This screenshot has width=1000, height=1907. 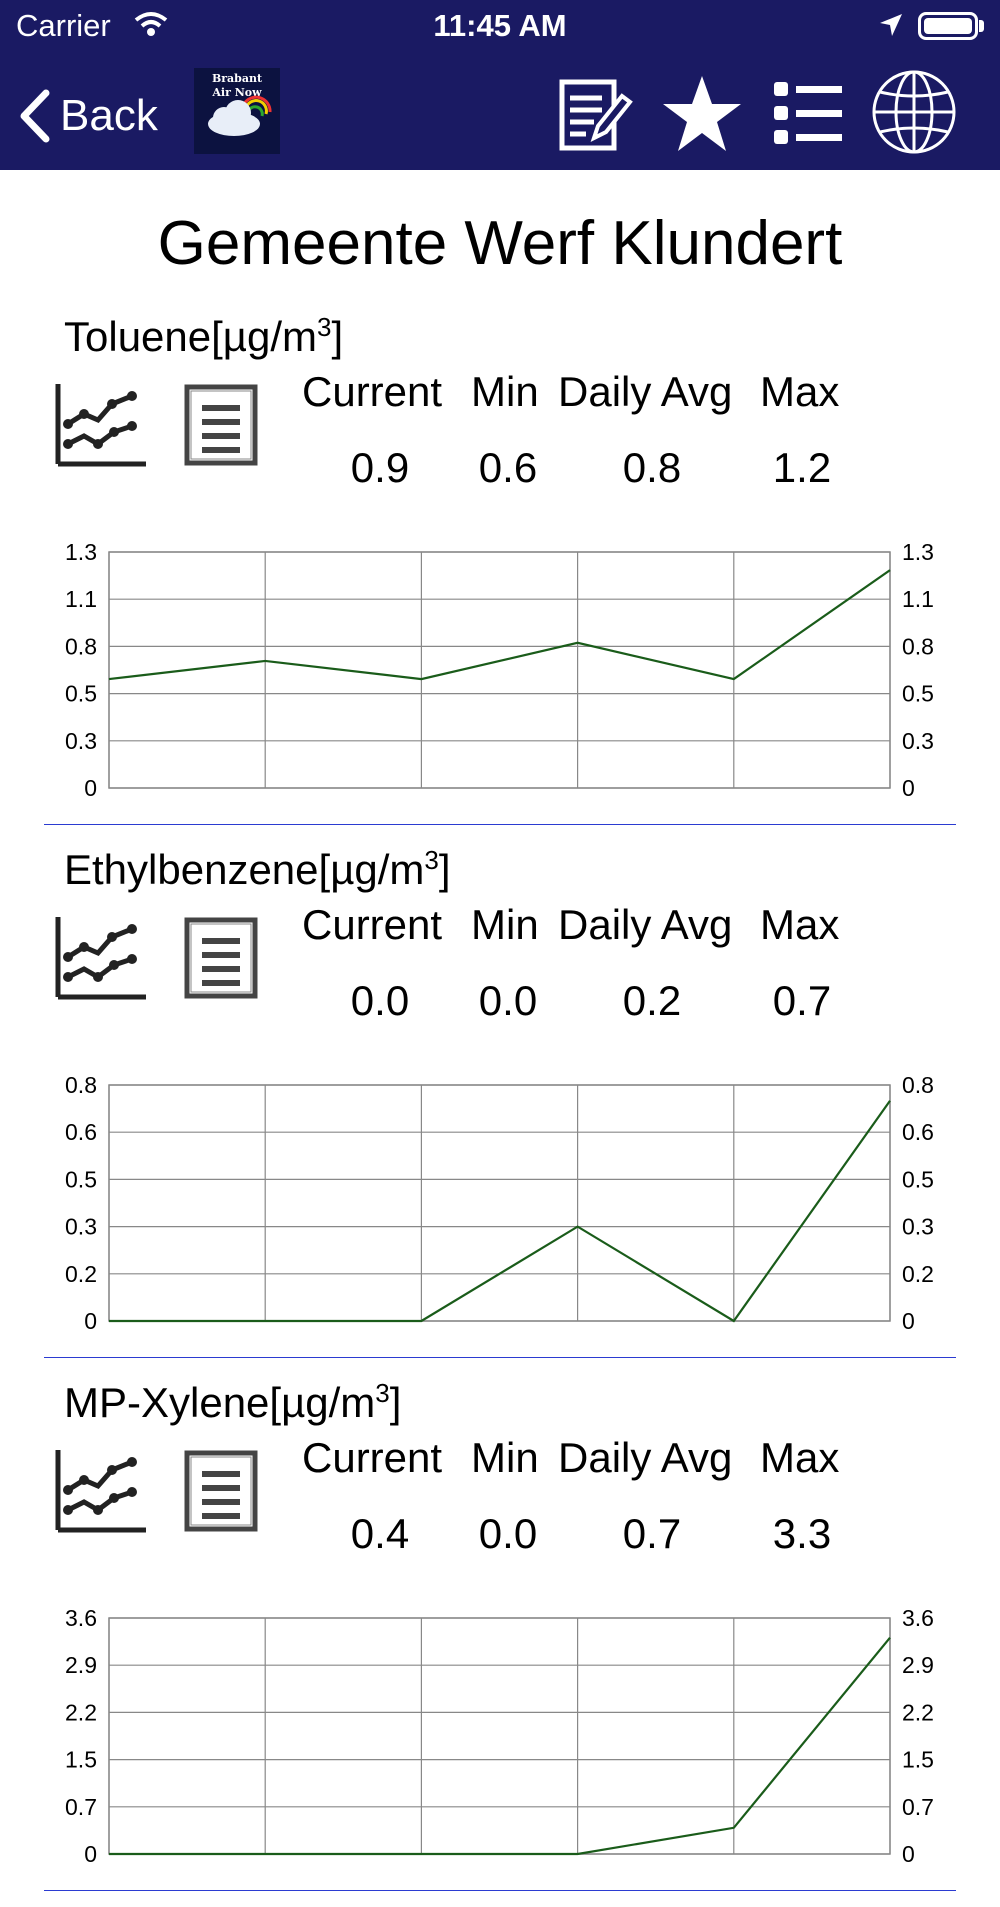 What do you see at coordinates (233, 1402) in the screenshot?
I see `pollutant-title: MP-Xylene[µg/m3]` at bounding box center [233, 1402].